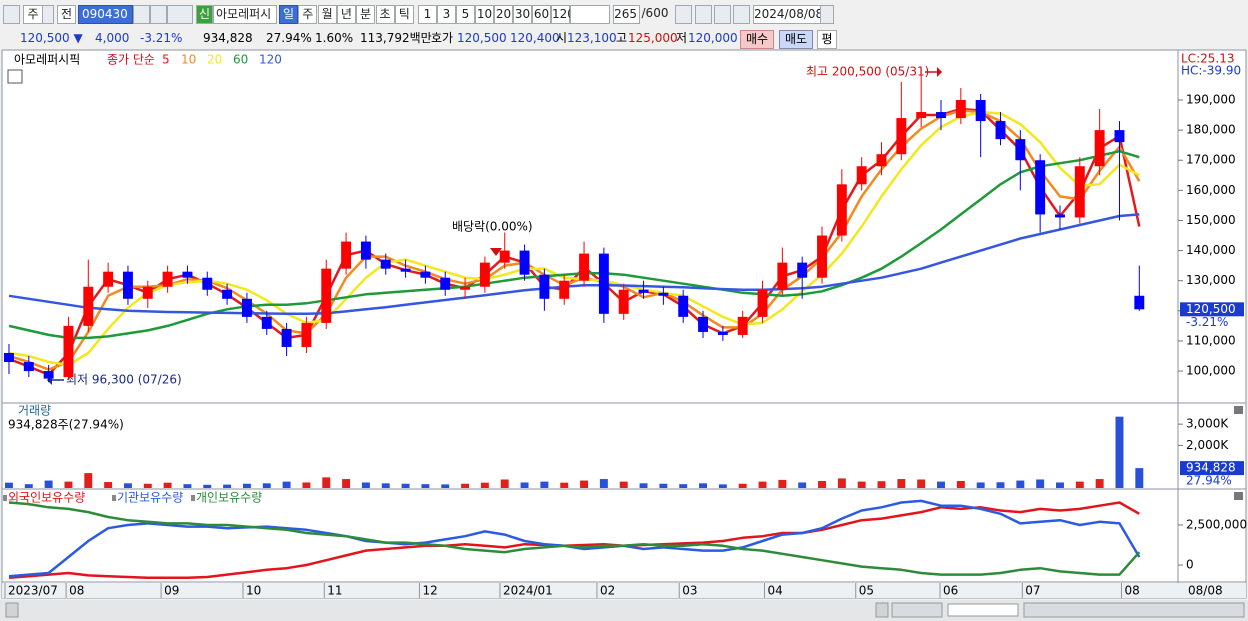 This screenshot has height=621, width=1248. Describe the element at coordinates (346, 14) in the screenshot. I see `unit-button: 년` at that location.